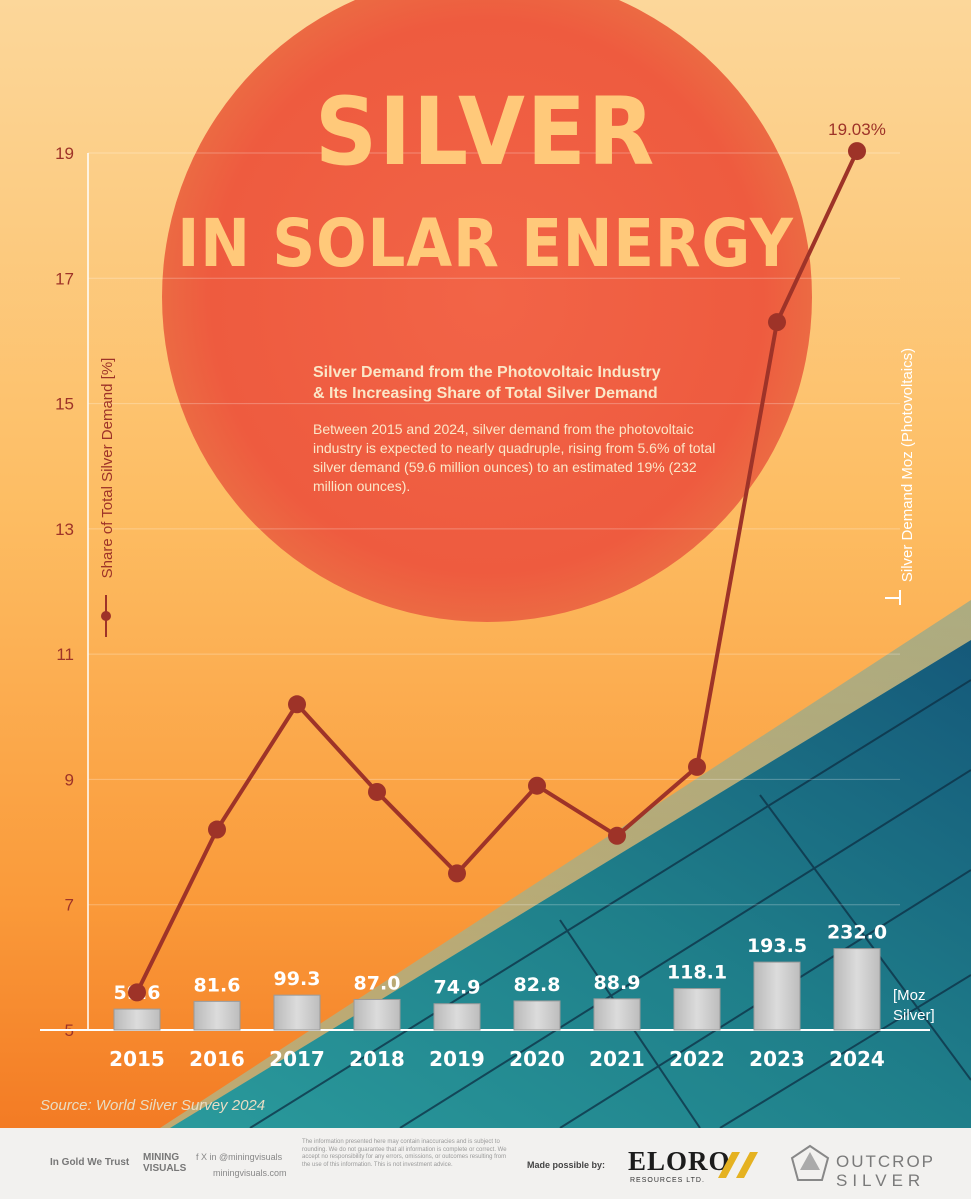  What do you see at coordinates (667, 1180) in the screenshot?
I see `eloro-logo-subtext: RESOURCES LTD.` at bounding box center [667, 1180].